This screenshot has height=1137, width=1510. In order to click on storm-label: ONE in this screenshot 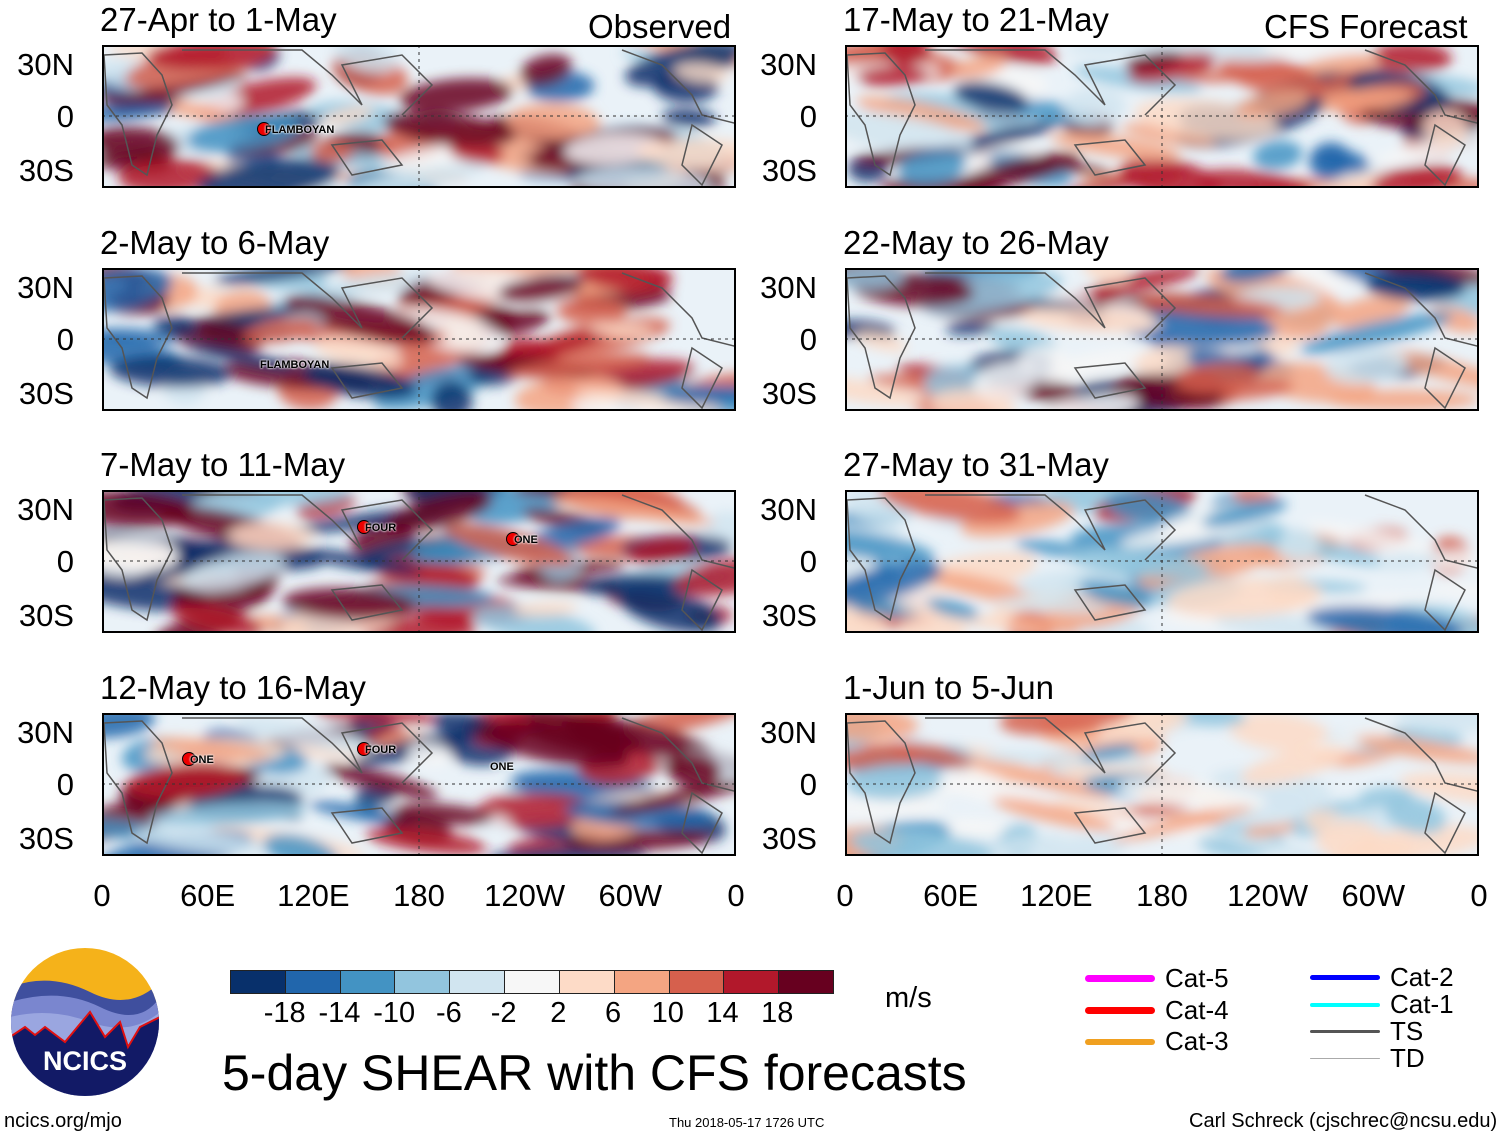, I will do `click(502, 767)`.